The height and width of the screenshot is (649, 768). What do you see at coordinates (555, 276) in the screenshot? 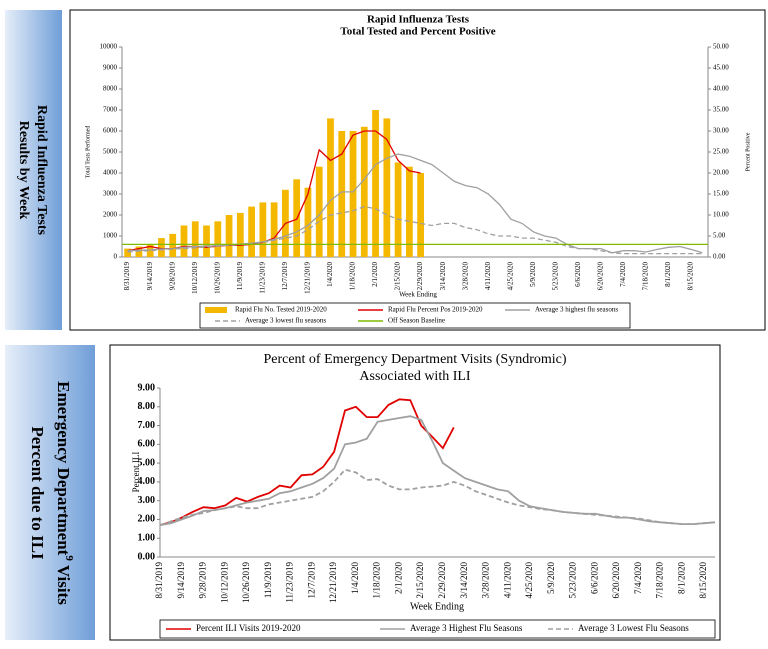
I see `x-tick-label: 5/23/2020` at bounding box center [555, 276].